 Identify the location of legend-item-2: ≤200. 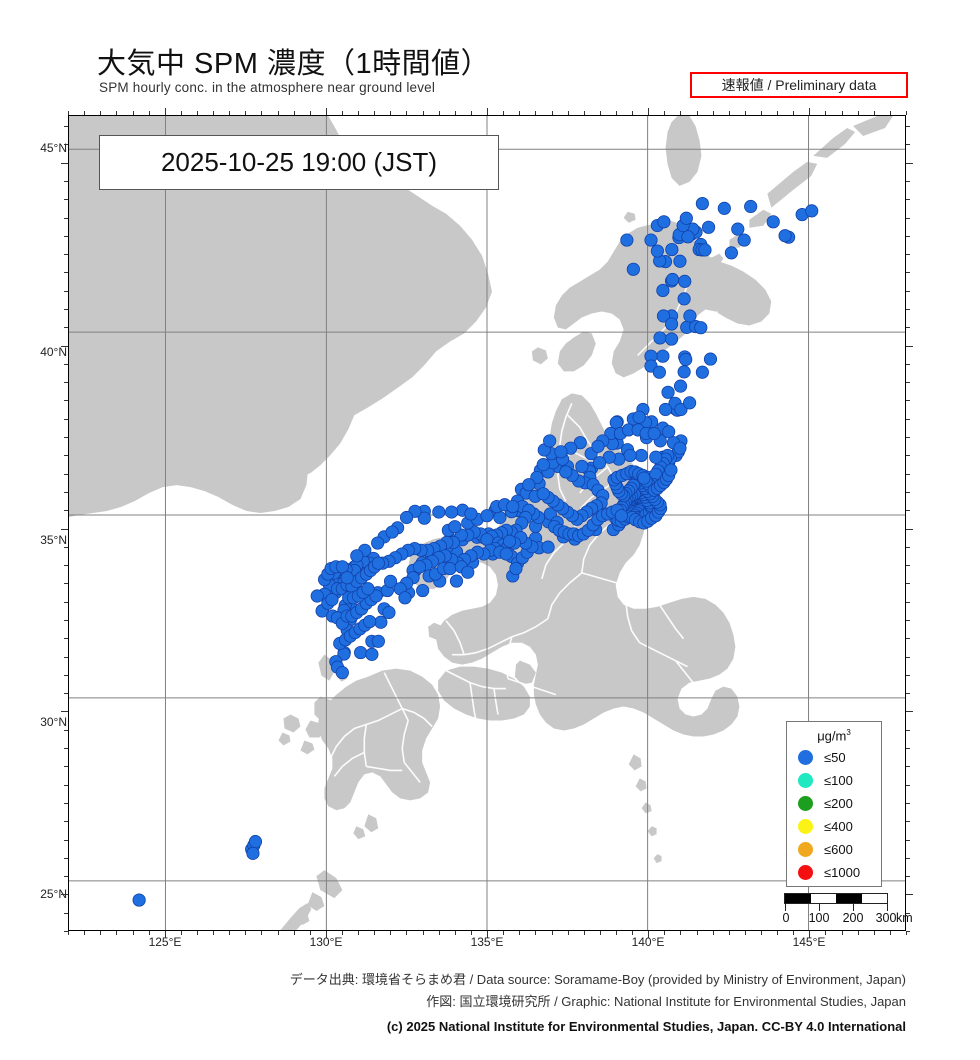
(834, 803).